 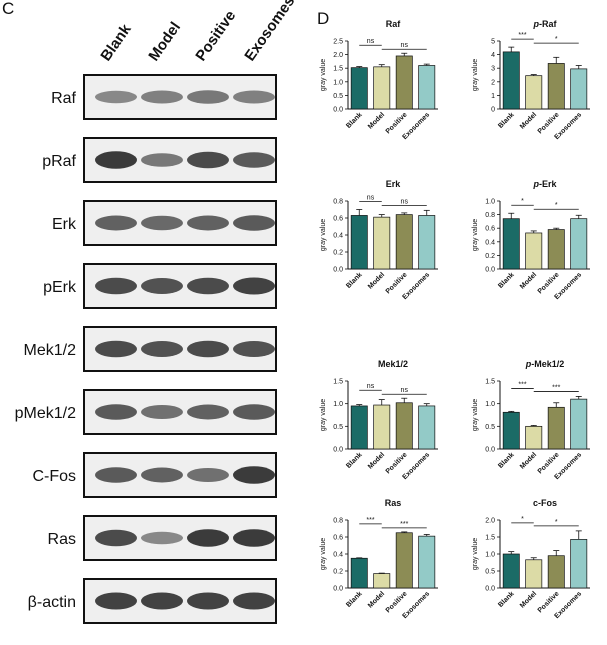 I want to click on chart-title: p-Erk, so click(x=544, y=184).